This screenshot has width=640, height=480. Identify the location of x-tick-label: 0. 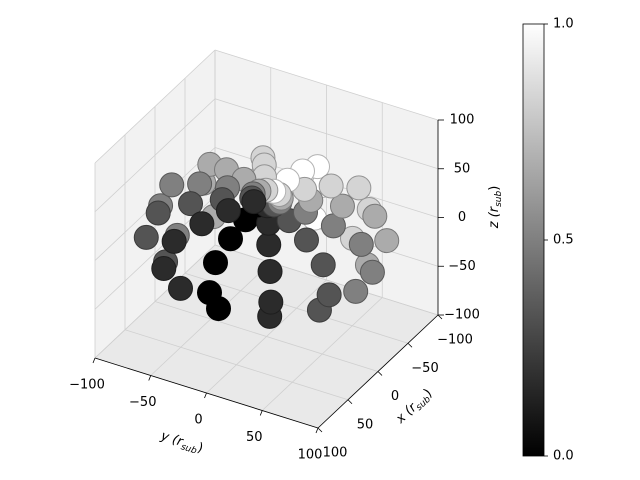
(395, 396).